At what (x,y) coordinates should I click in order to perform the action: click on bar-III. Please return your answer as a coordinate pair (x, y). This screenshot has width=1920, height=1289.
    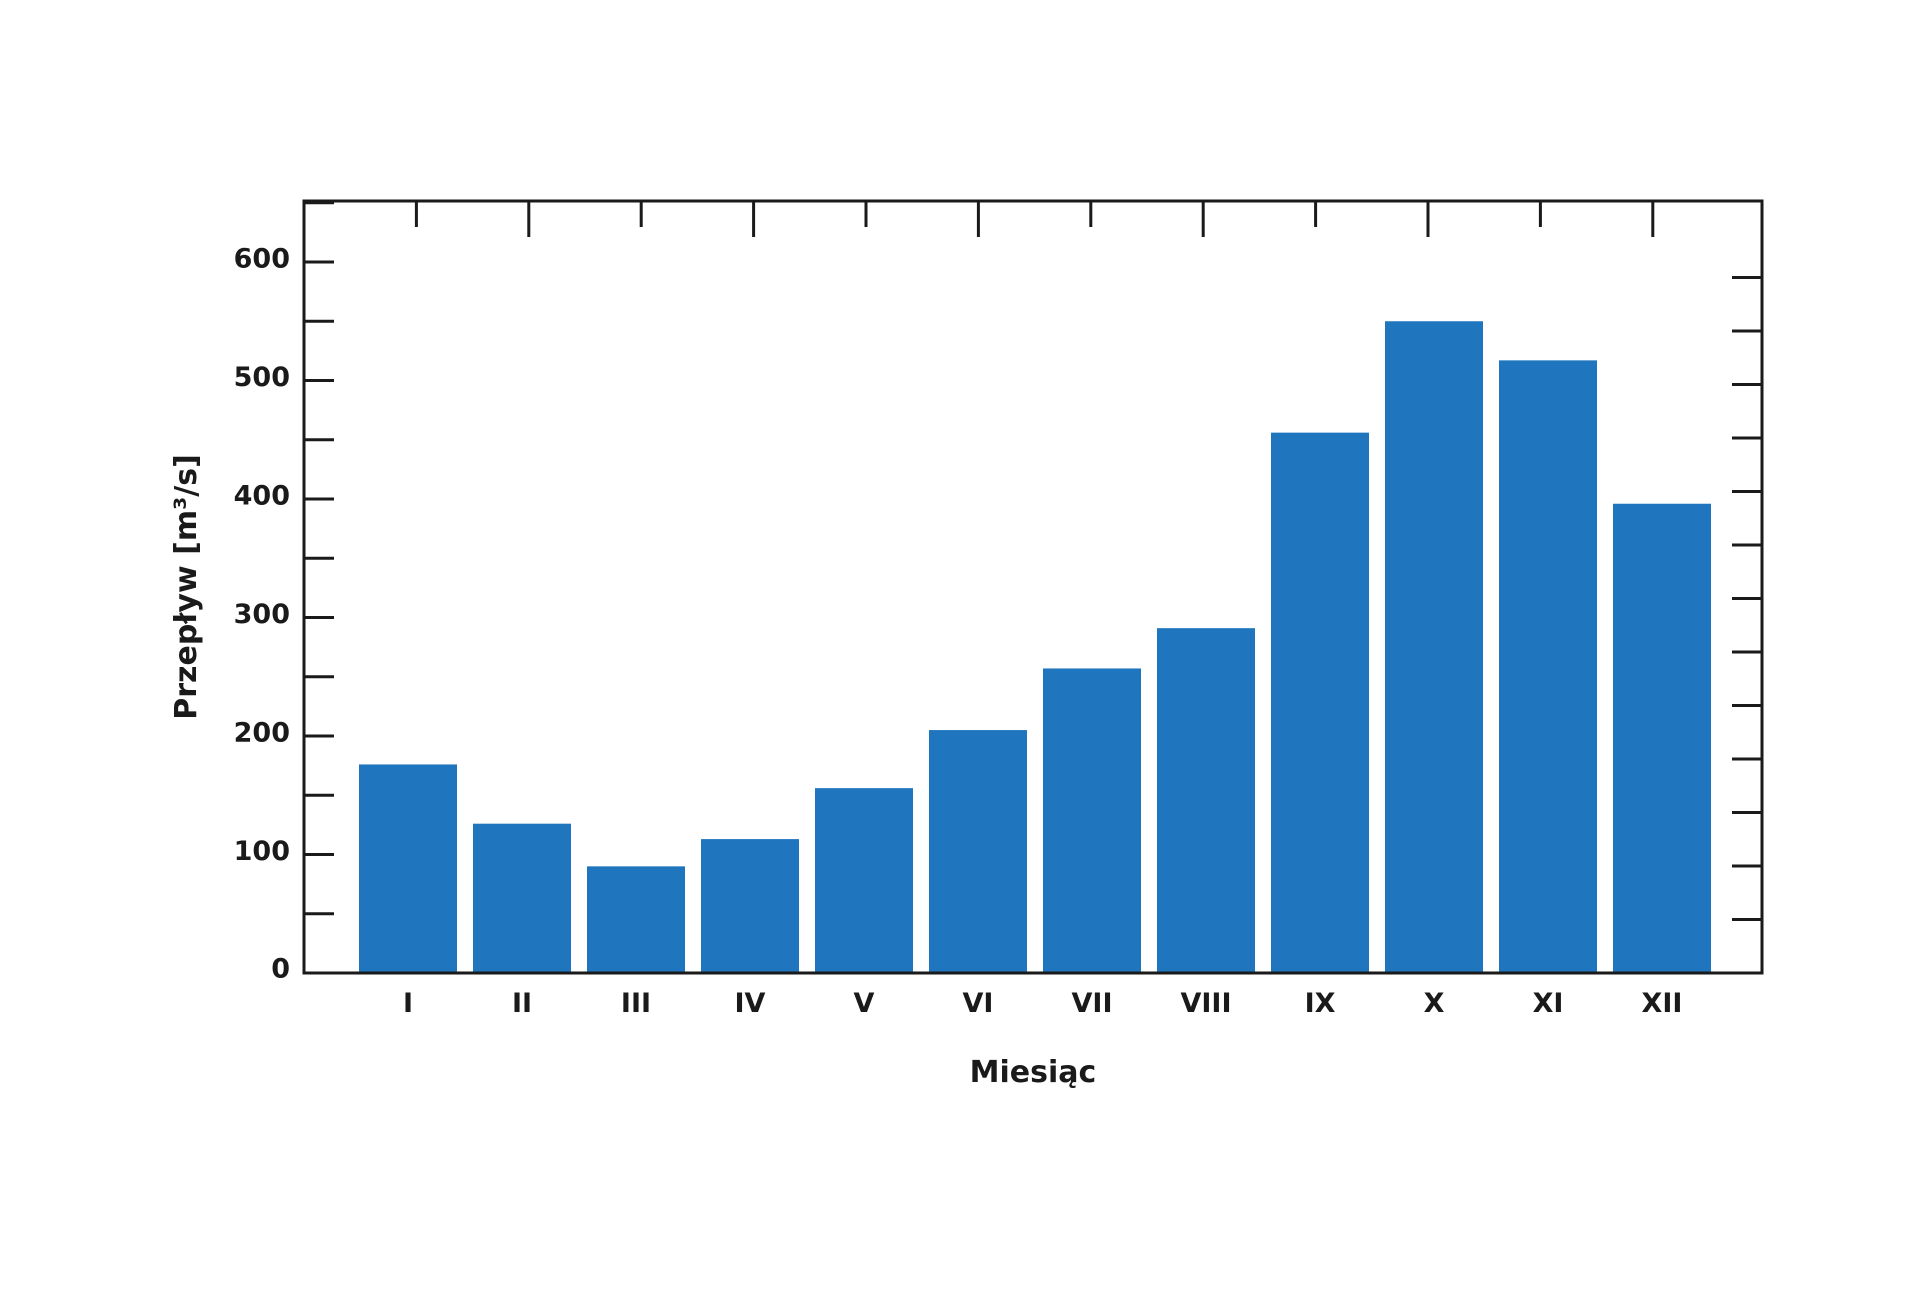
    Looking at the image, I should click on (636, 919).